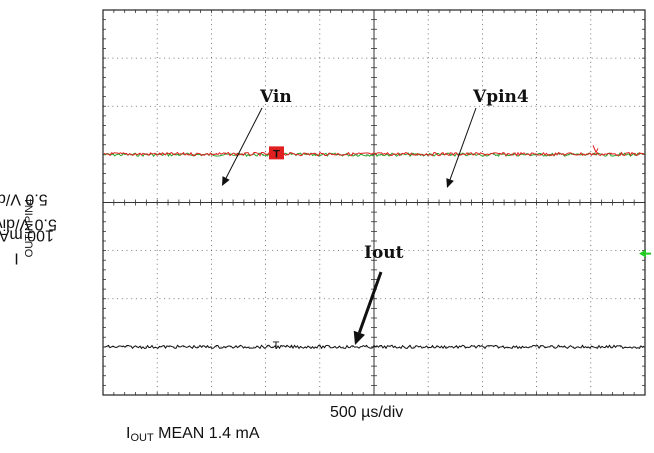  I want to click on ground-level-marker, so click(642, 253).